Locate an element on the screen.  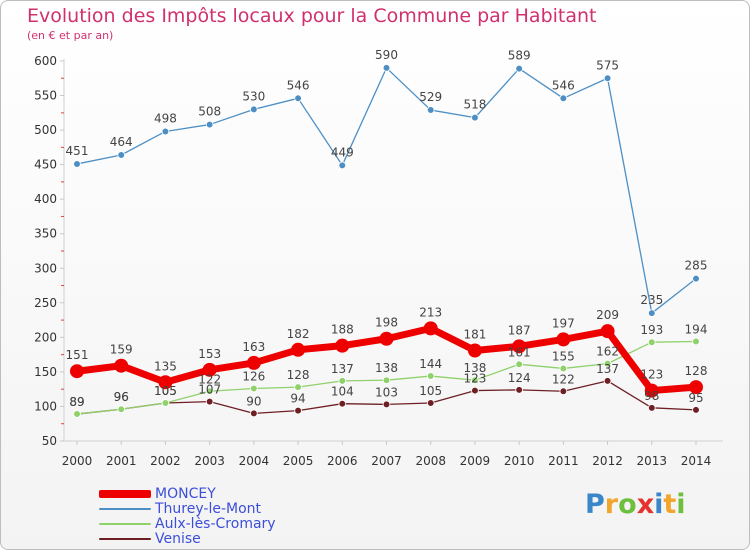
x-tick-label: 2008 is located at coordinates (430, 461).